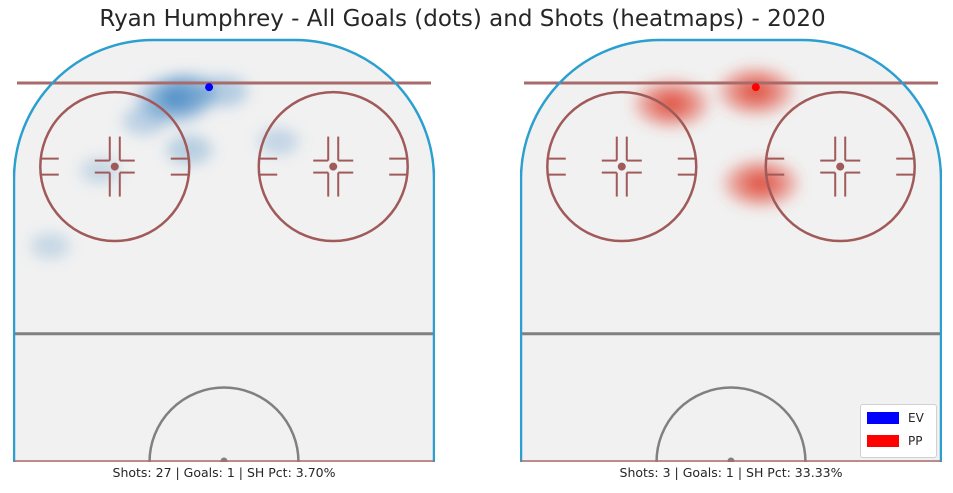 This screenshot has width=953, height=493. What do you see at coordinates (755, 87) in the screenshot?
I see `pp-goal-dot` at bounding box center [755, 87].